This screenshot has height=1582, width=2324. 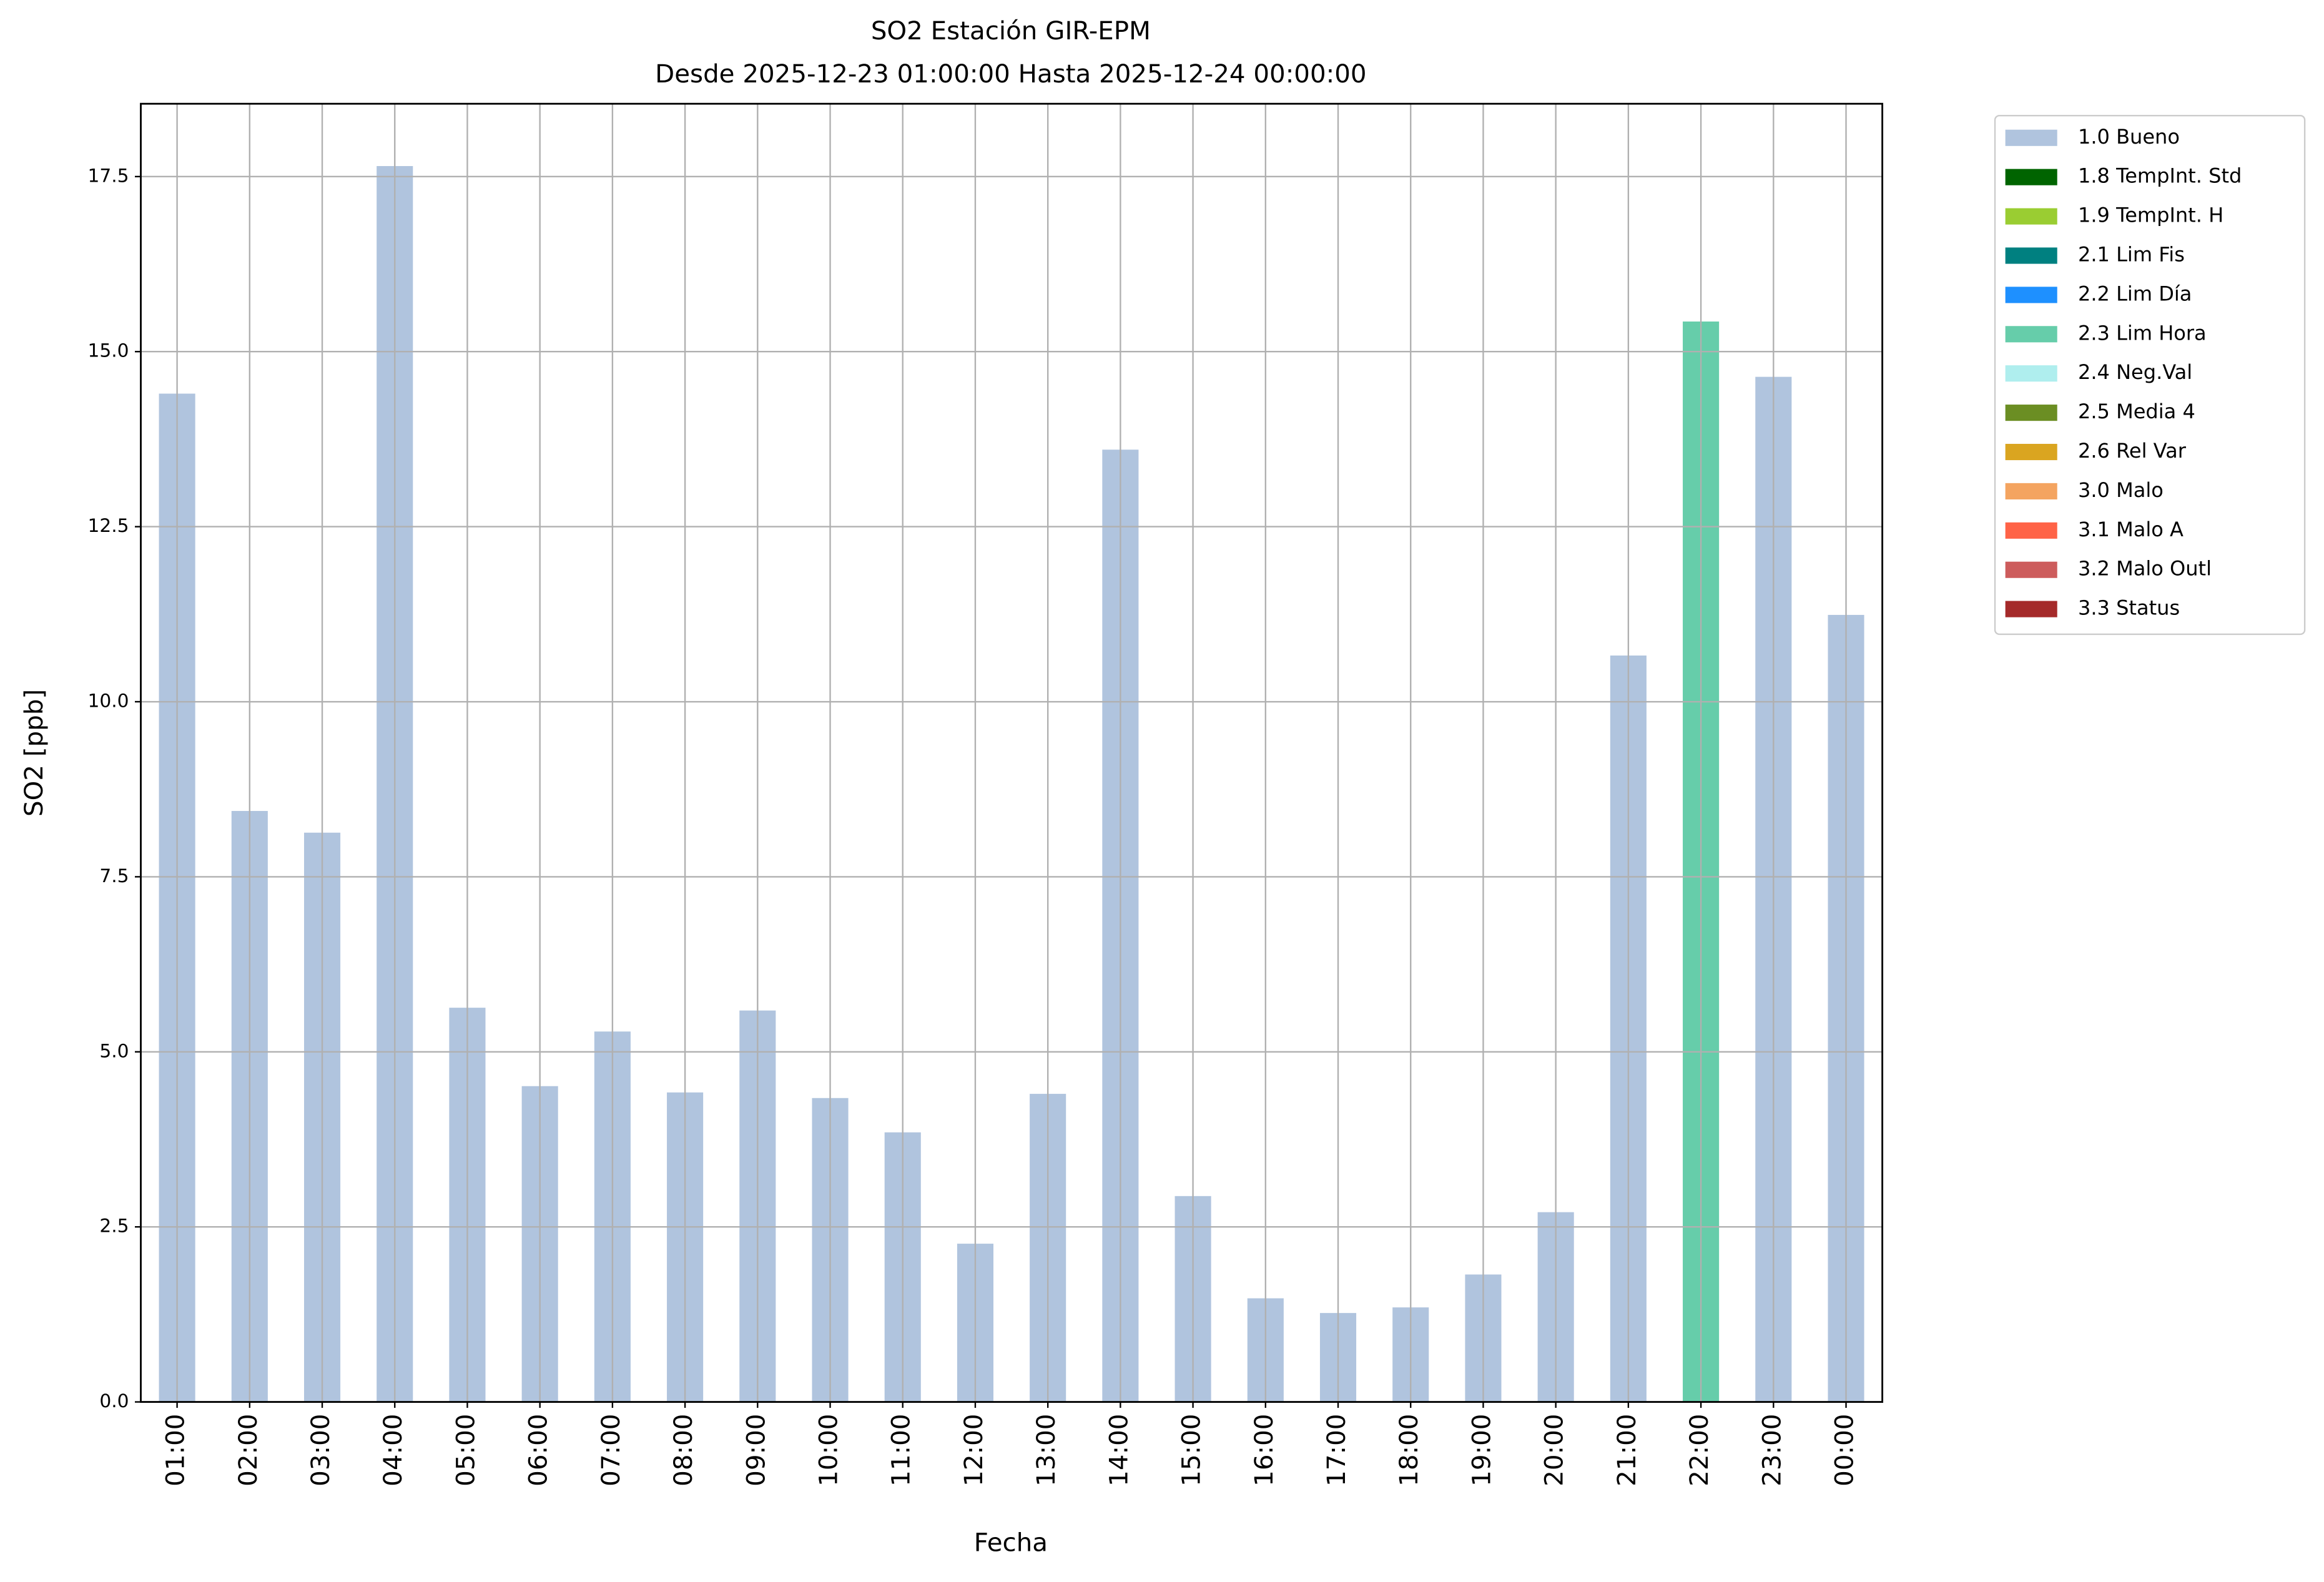 What do you see at coordinates (1336, 1450) in the screenshot?
I see `x-tick-label: 17:00` at bounding box center [1336, 1450].